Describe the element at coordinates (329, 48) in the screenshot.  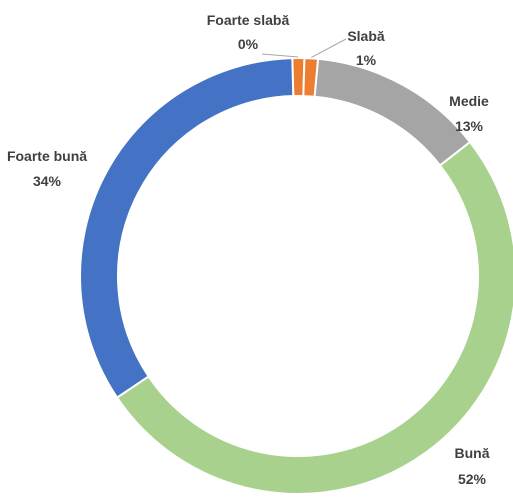
I see `leader-line-slaba` at that location.